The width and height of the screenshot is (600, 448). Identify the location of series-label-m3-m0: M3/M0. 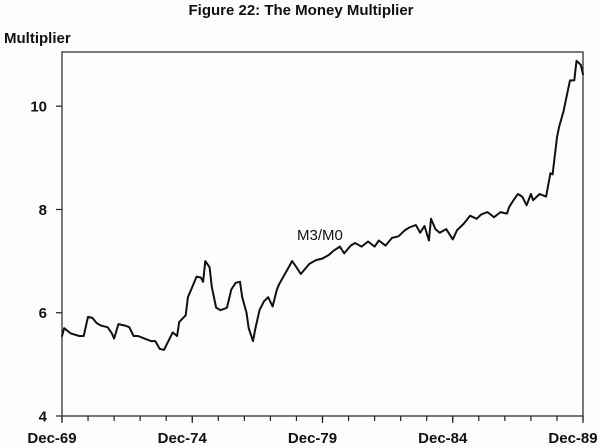
(320, 235).